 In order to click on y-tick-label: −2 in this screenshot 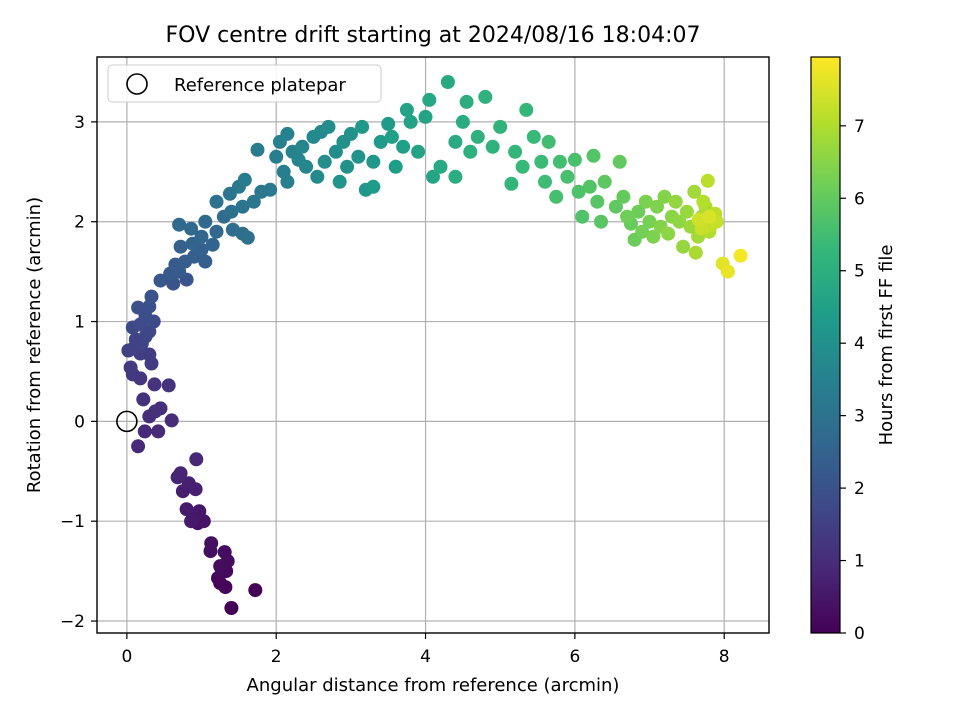, I will do `click(72, 622)`.